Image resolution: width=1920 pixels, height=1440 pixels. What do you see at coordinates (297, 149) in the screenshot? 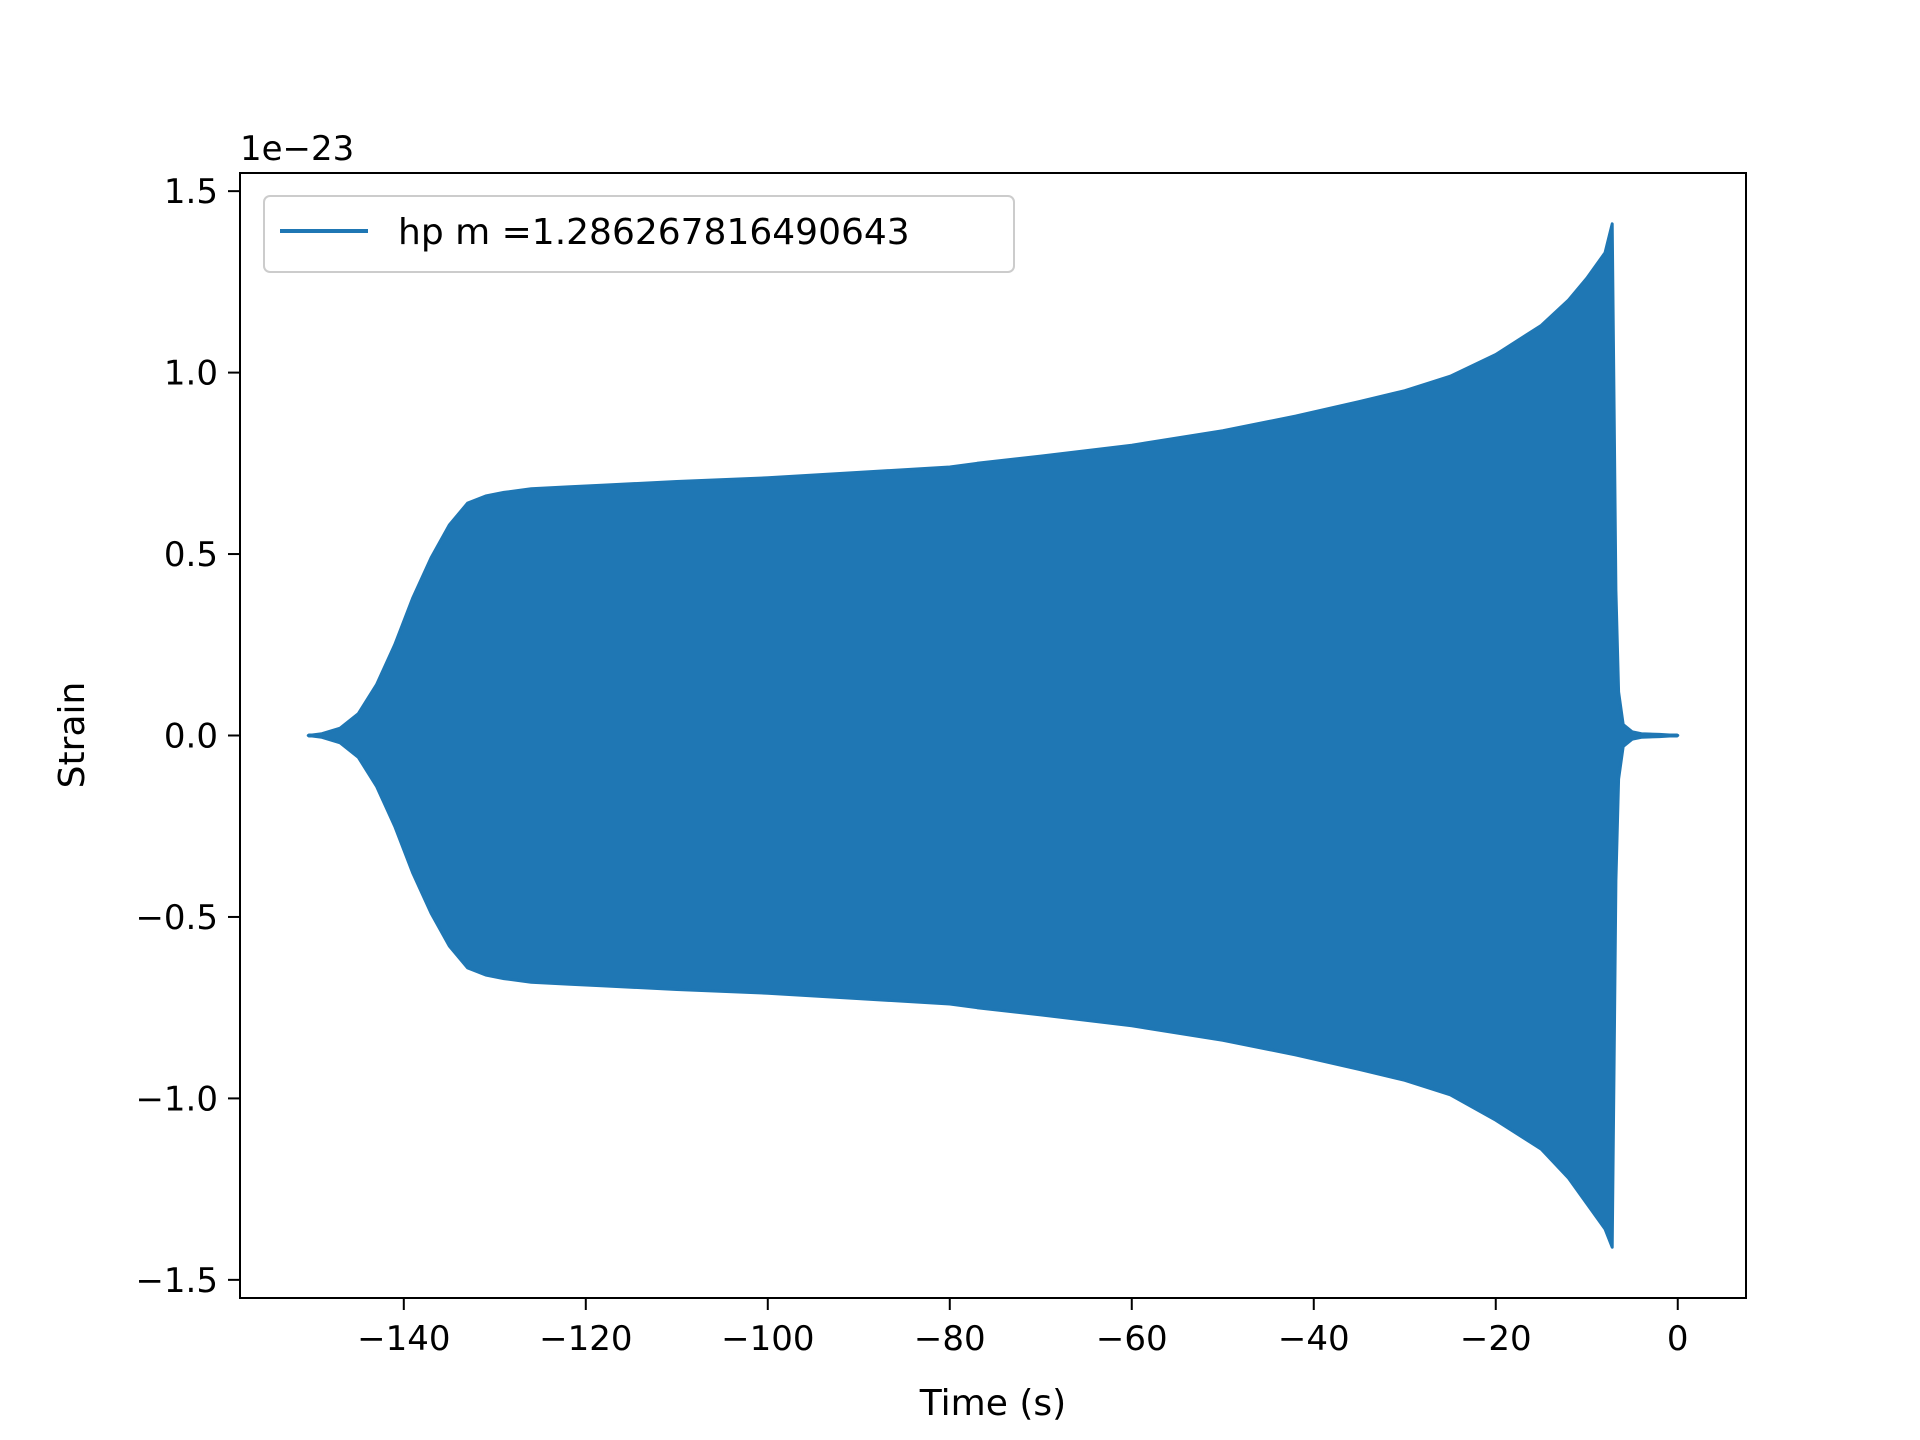
I see `y-offset-label: 1e−23` at bounding box center [297, 149].